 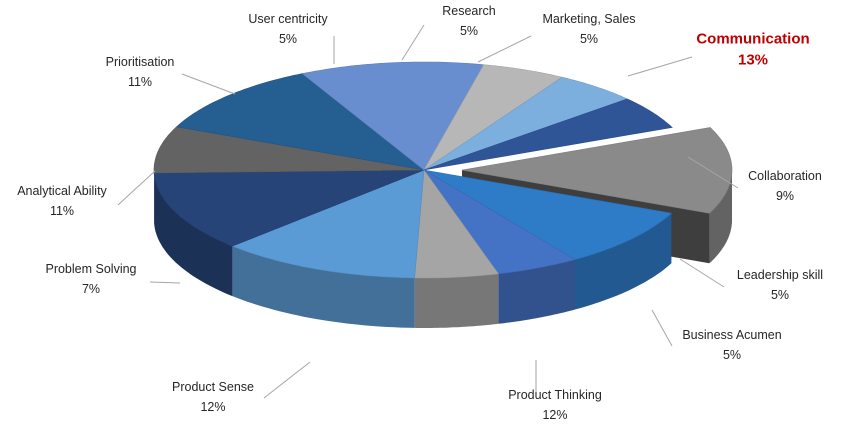 What do you see at coordinates (140, 62) in the screenshot?
I see `slice-label-prioritisation: Prioritisation` at bounding box center [140, 62].